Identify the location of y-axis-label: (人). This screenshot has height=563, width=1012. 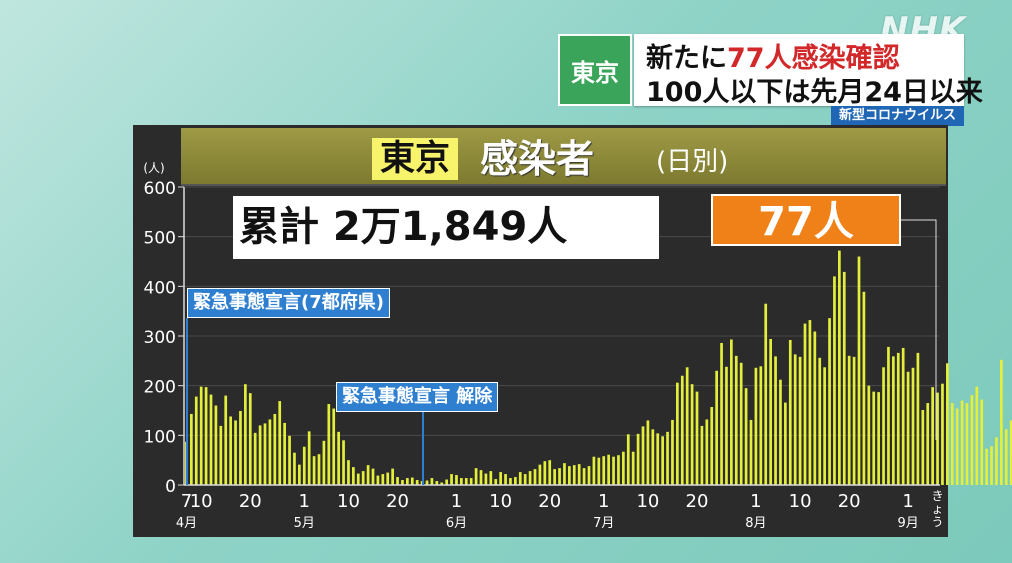
(153, 168).